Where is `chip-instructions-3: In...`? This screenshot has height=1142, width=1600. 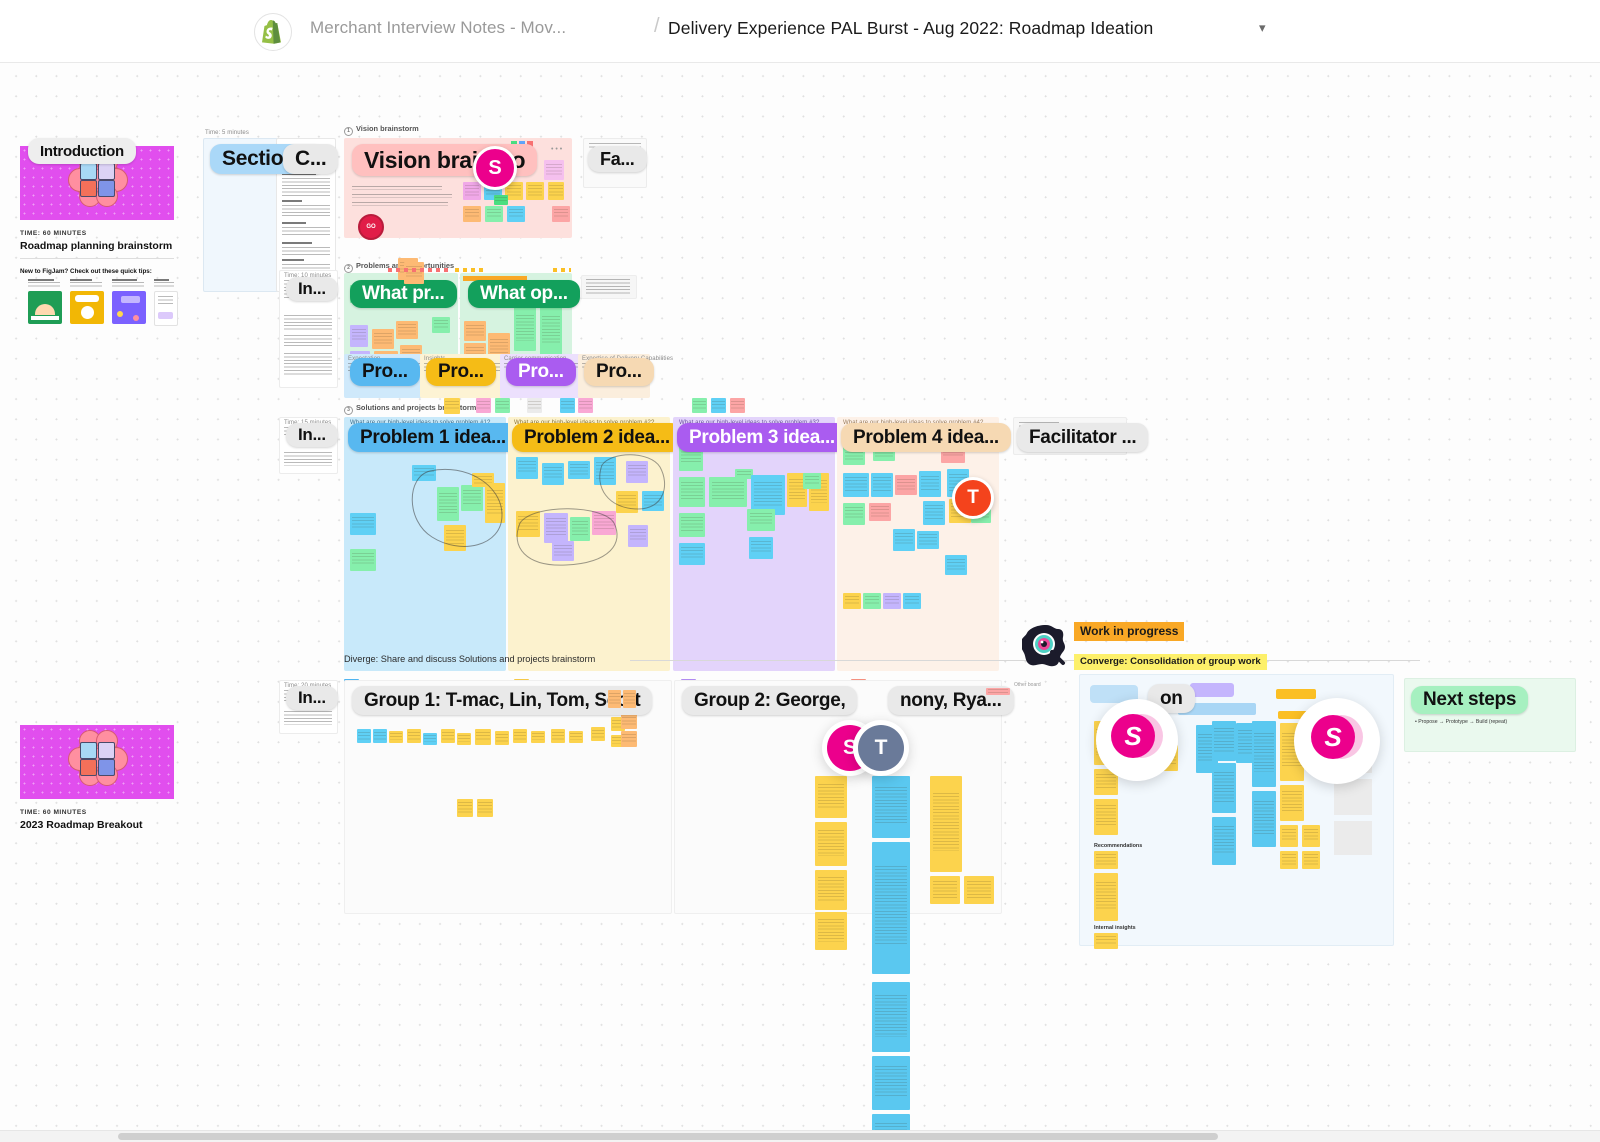
chip-instructions-3: In... is located at coordinates (312, 698).